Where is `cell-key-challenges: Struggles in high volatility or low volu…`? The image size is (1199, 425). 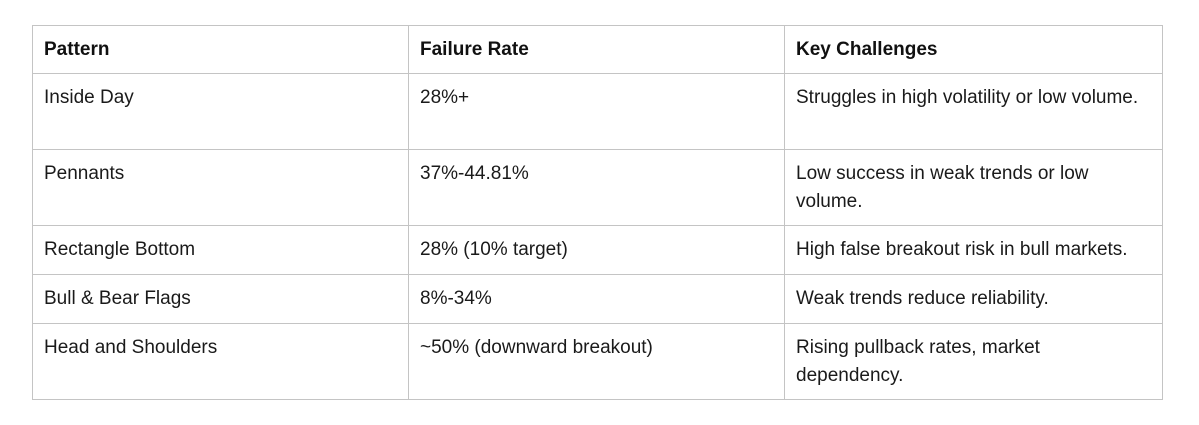
cell-key-challenges: Struggles in high volatility or low volu… is located at coordinates (973, 111).